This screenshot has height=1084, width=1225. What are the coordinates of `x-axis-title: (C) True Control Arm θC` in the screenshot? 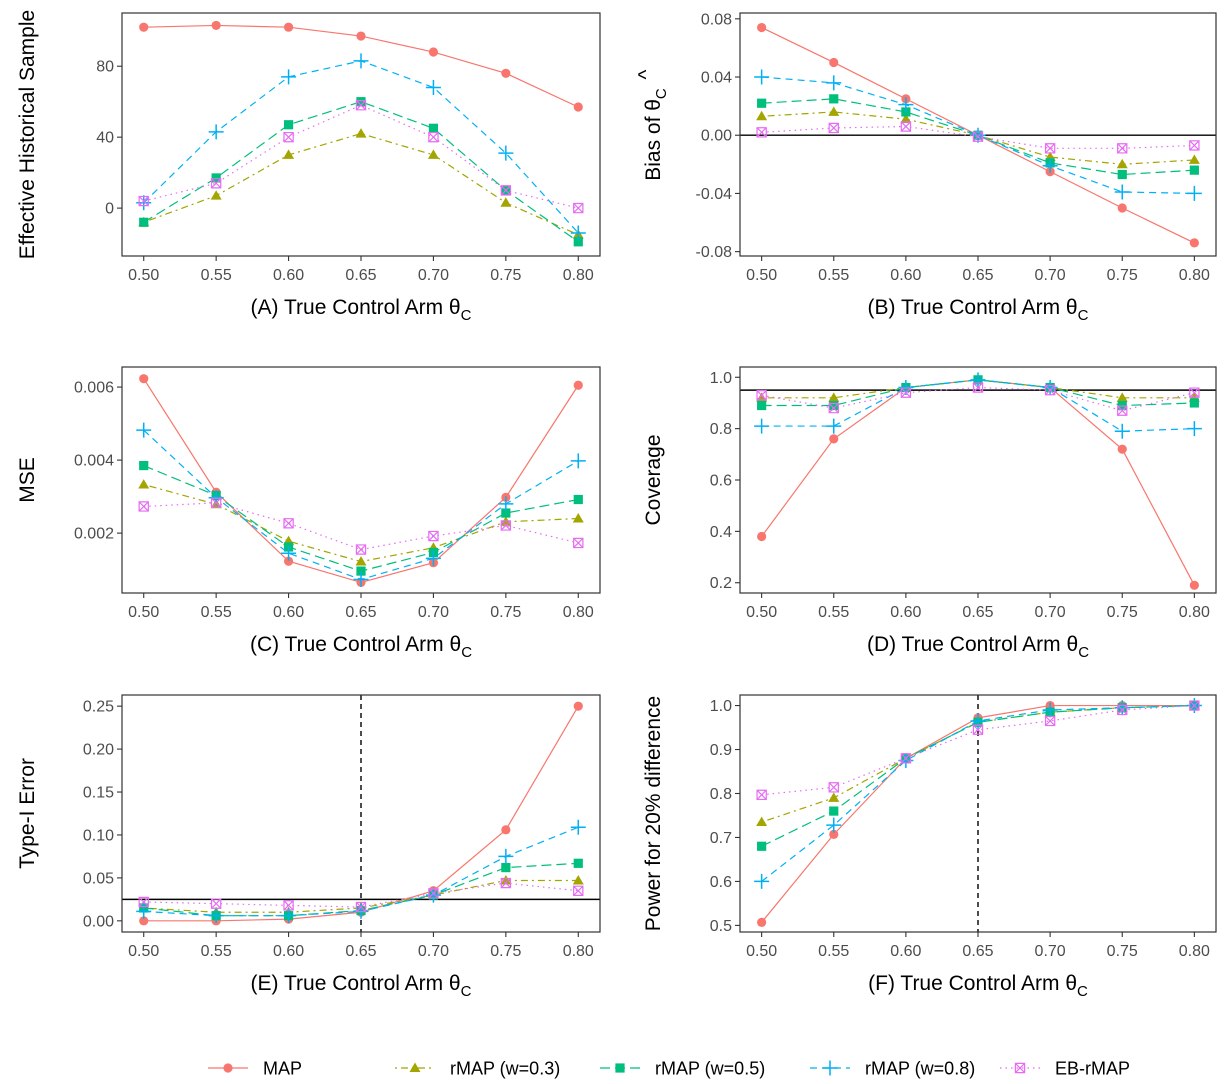 It's located at (361, 647).